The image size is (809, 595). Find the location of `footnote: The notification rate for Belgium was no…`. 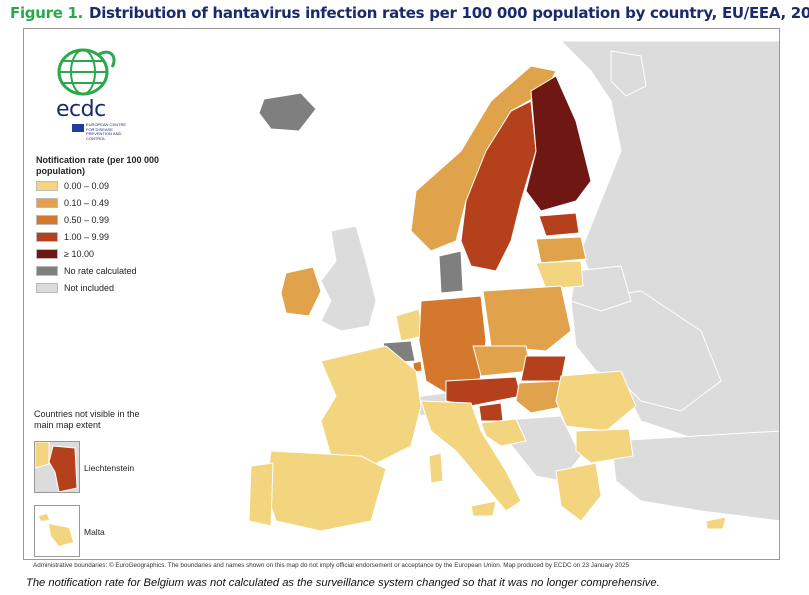

footnote: The notification rate for Belgium was no… is located at coordinates (343, 583).